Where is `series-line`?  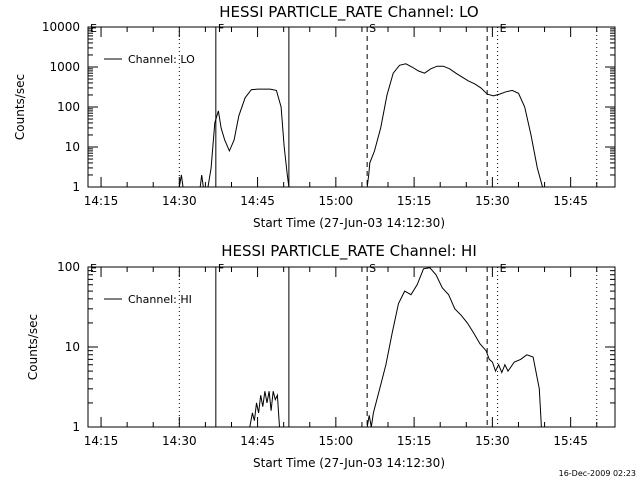 series-line is located at coordinates (360, 125).